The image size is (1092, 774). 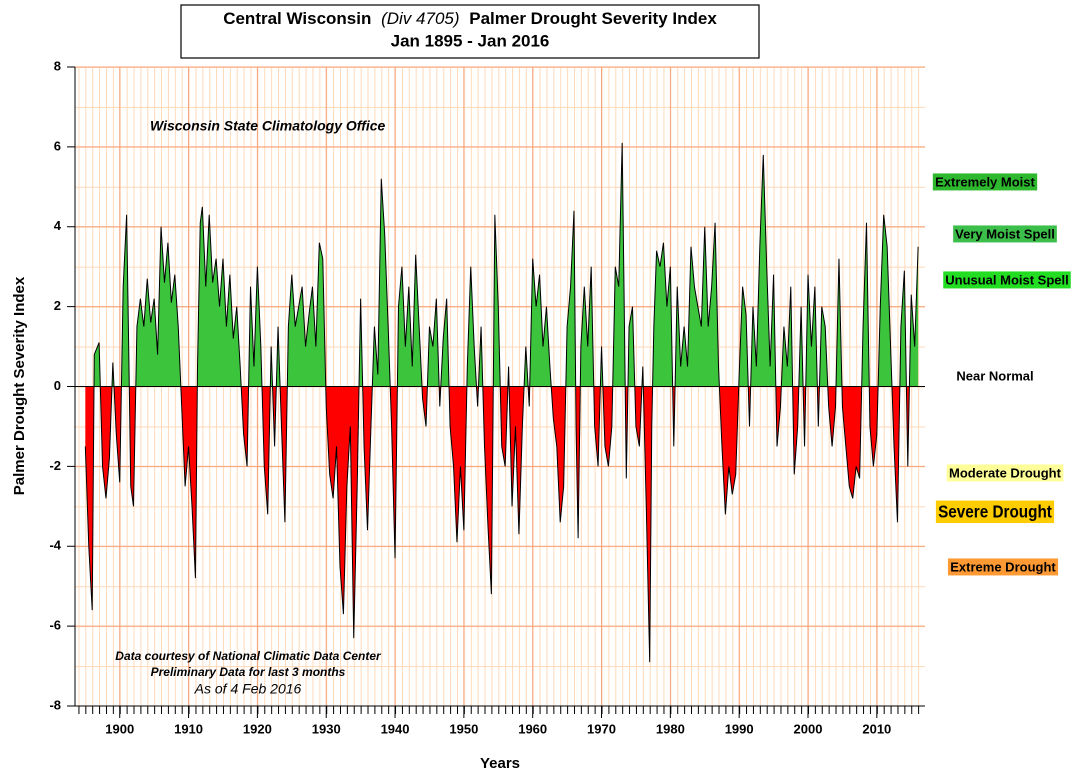 I want to click on title-part: (Div 4705), so click(x=420, y=18).